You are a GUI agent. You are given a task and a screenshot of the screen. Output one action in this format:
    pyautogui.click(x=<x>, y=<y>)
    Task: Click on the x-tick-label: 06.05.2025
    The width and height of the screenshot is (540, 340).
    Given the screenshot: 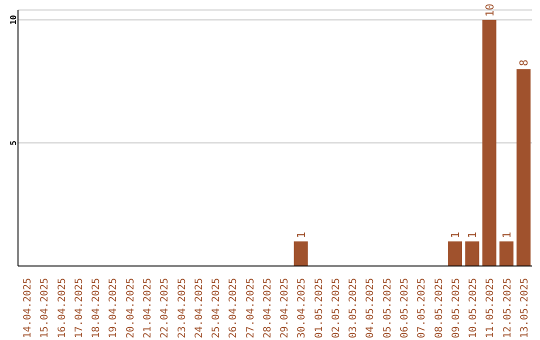 What is the action you would take?
    pyautogui.click(x=405, y=308)
    